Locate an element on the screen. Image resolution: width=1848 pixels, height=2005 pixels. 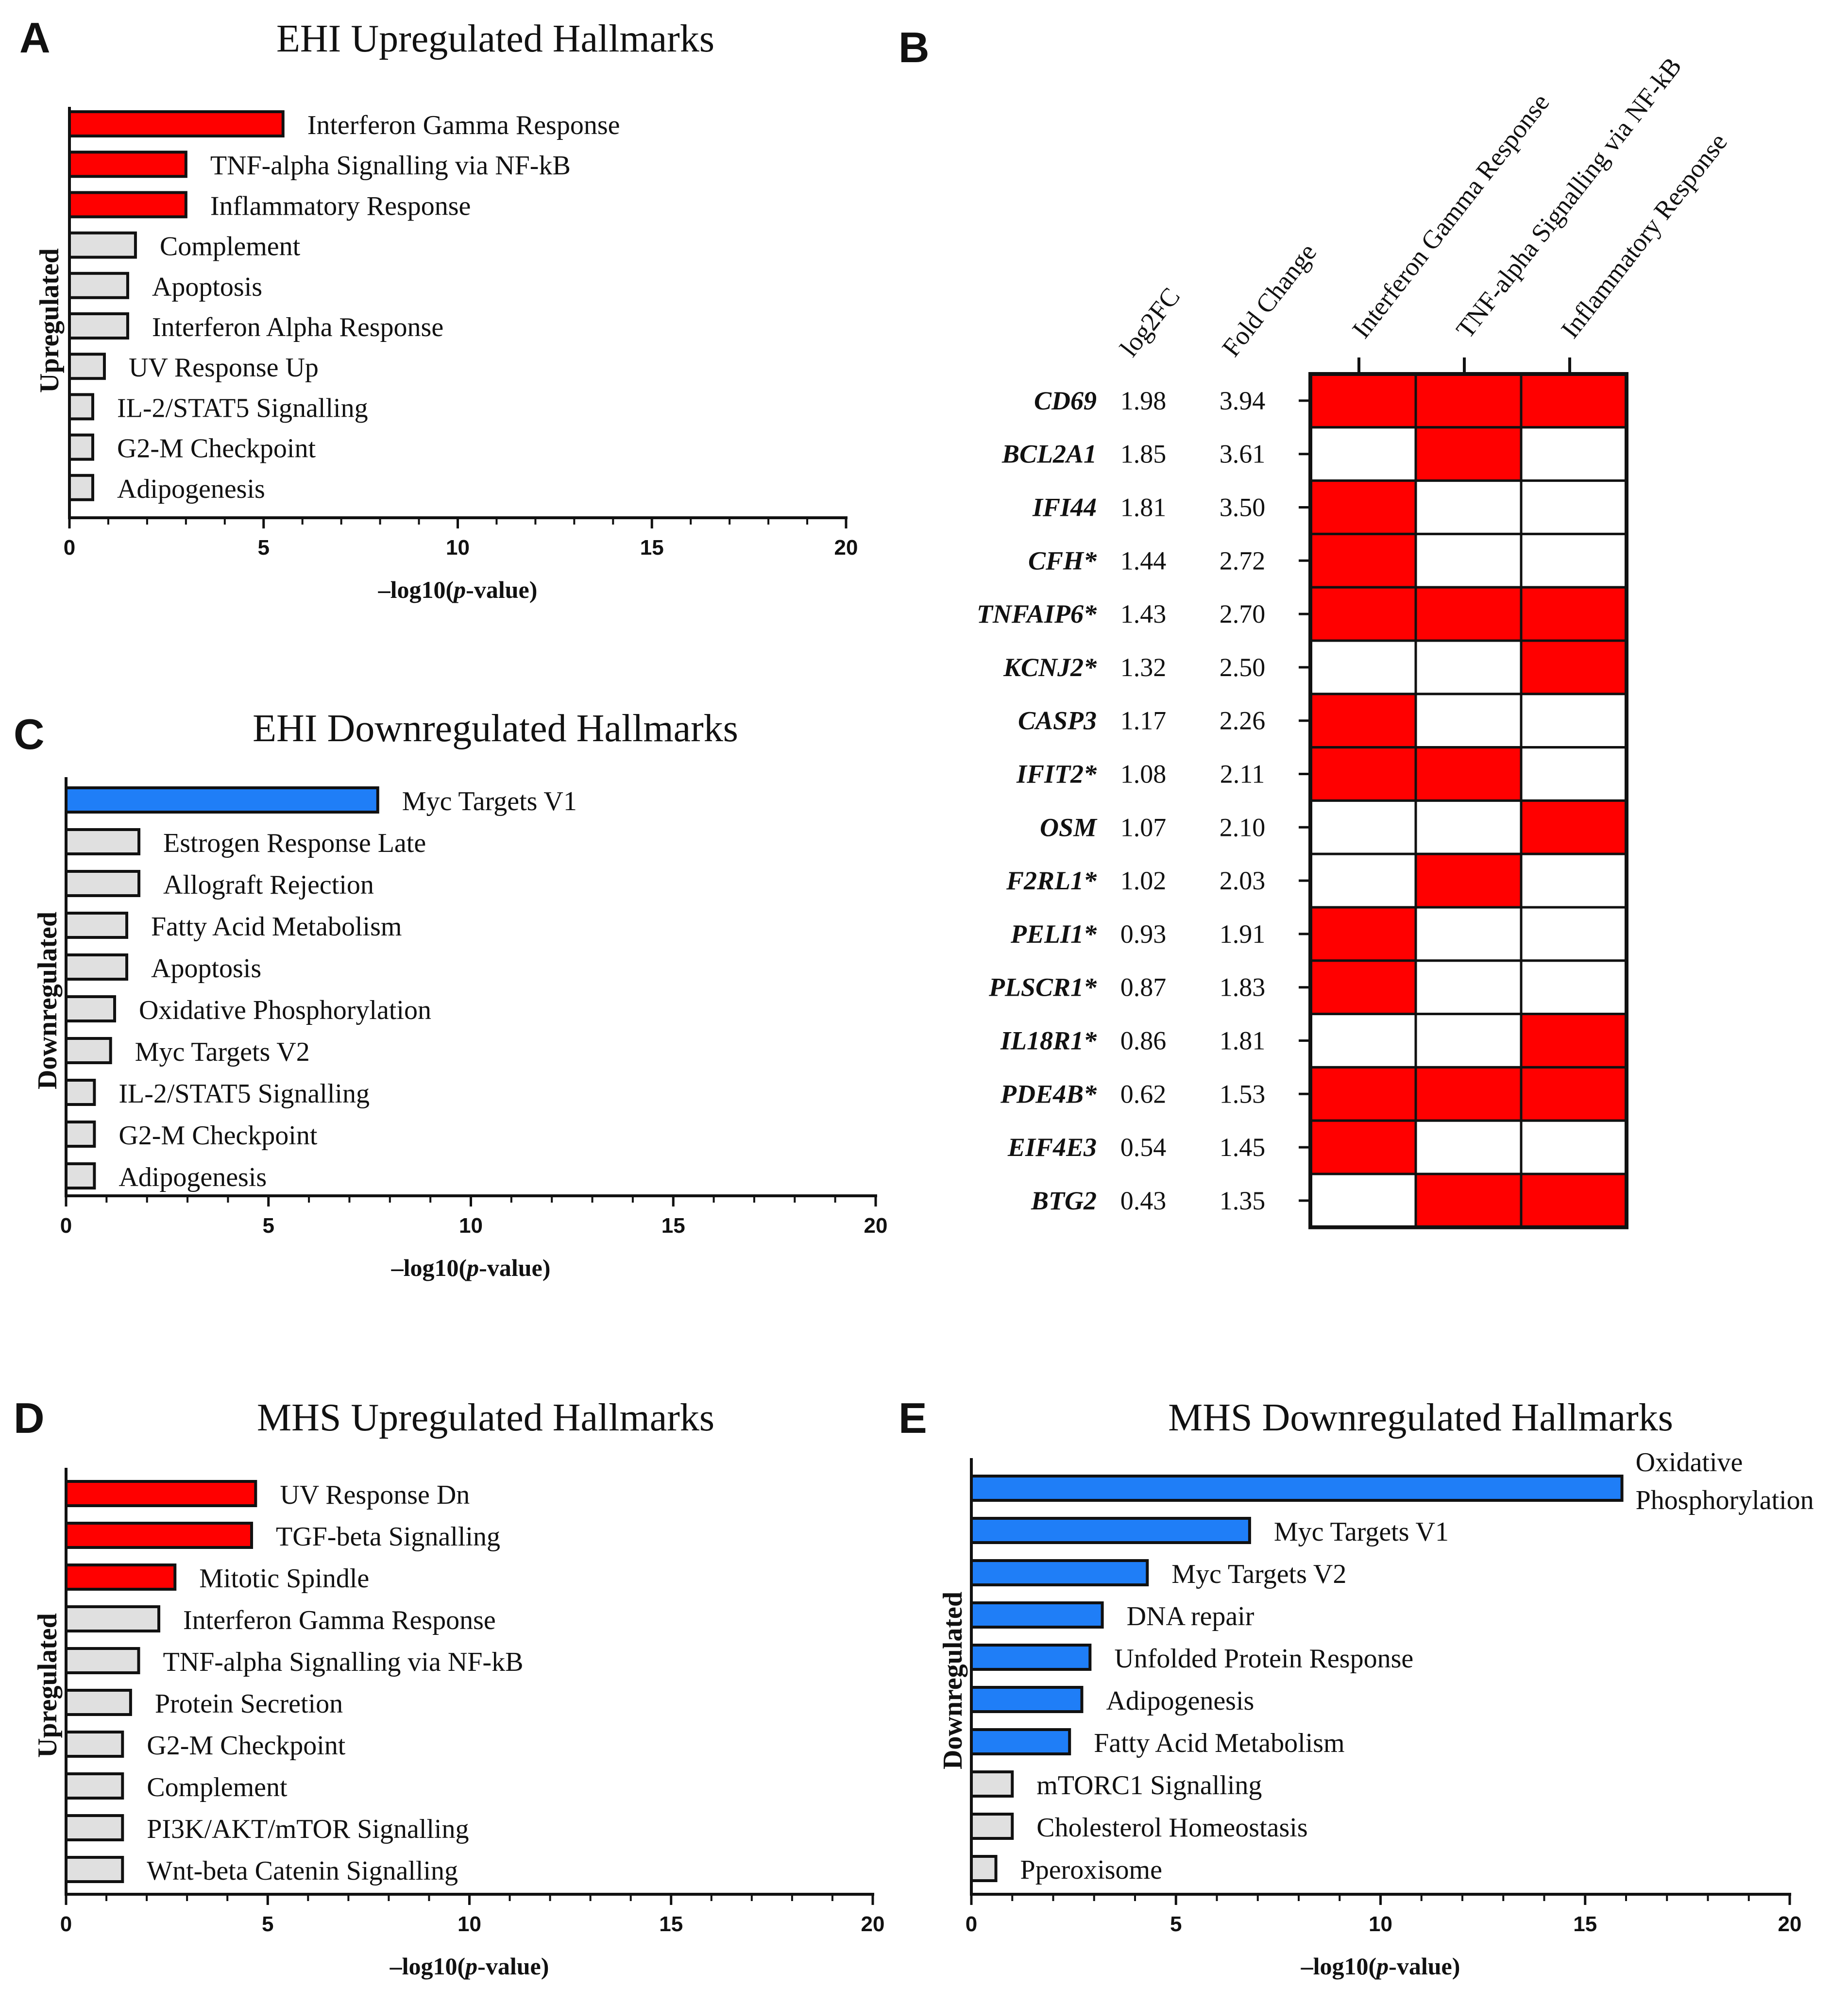
fold-change-value: 1.35 is located at coordinates (1243, 1200).